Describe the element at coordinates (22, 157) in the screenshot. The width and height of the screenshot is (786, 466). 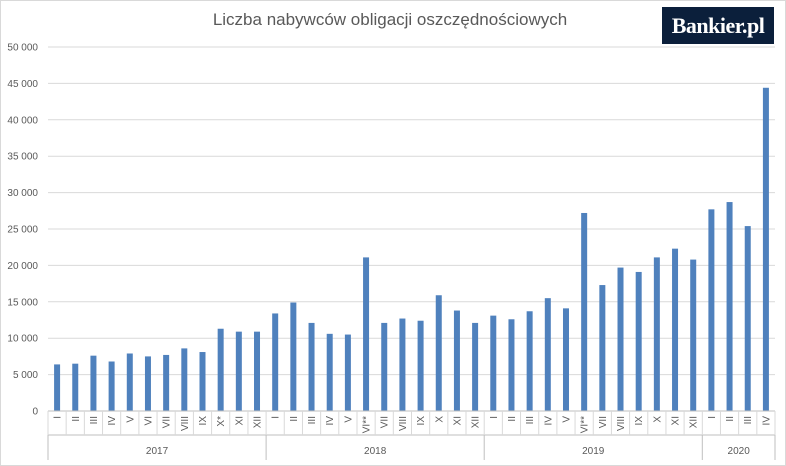
I see `y-tick-label: 35 000` at that location.